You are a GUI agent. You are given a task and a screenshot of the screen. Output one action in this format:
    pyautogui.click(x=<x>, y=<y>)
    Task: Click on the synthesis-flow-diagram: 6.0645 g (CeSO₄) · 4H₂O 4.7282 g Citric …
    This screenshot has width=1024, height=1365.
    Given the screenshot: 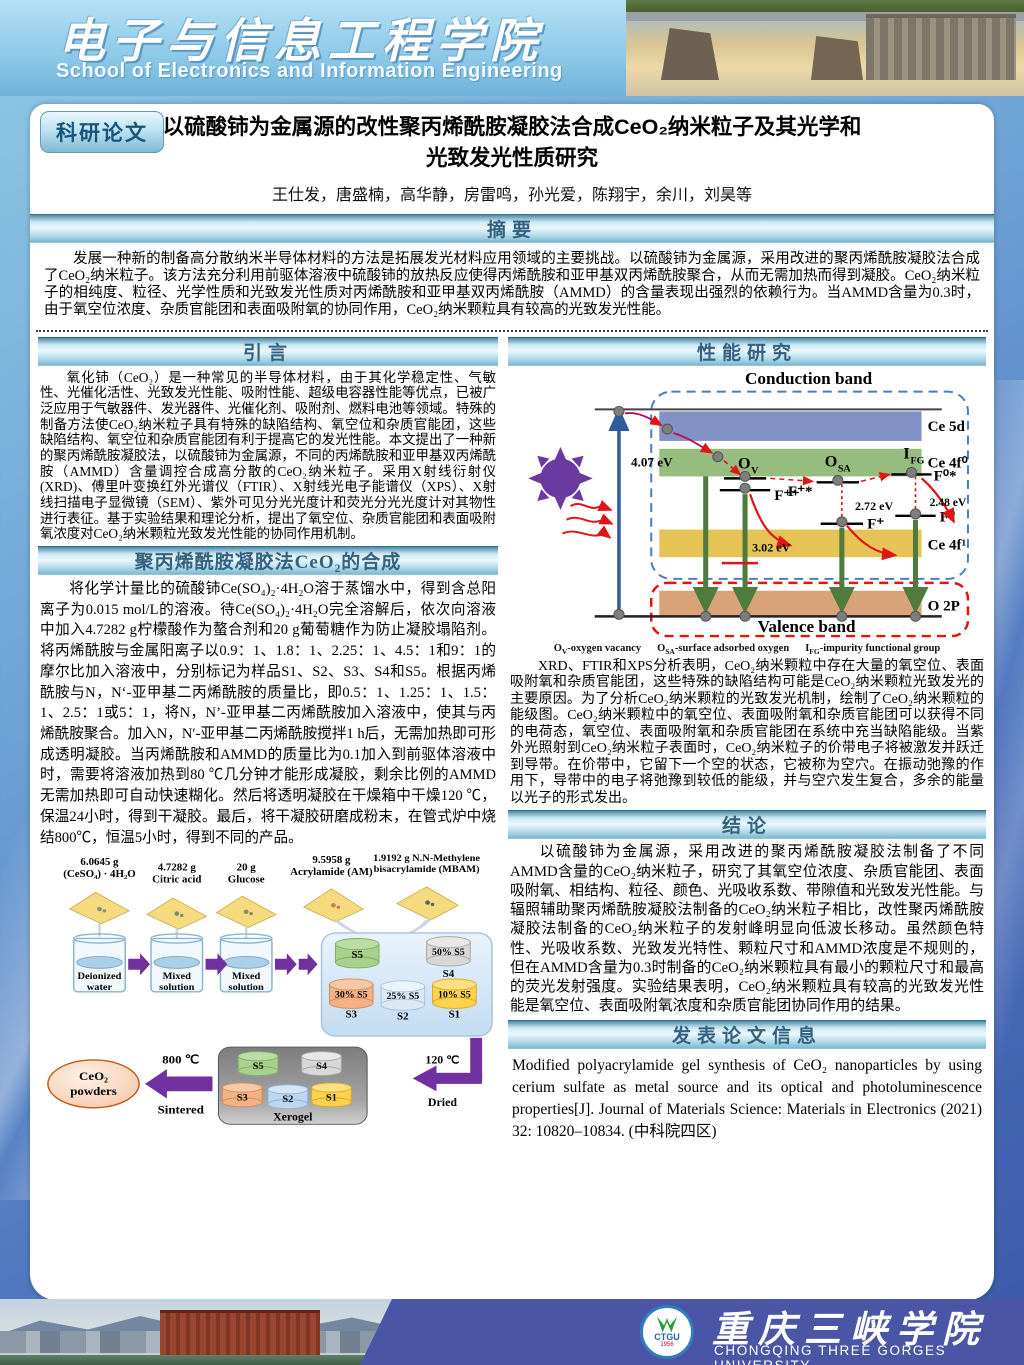 What is the action you would take?
    pyautogui.click(x=270, y=990)
    